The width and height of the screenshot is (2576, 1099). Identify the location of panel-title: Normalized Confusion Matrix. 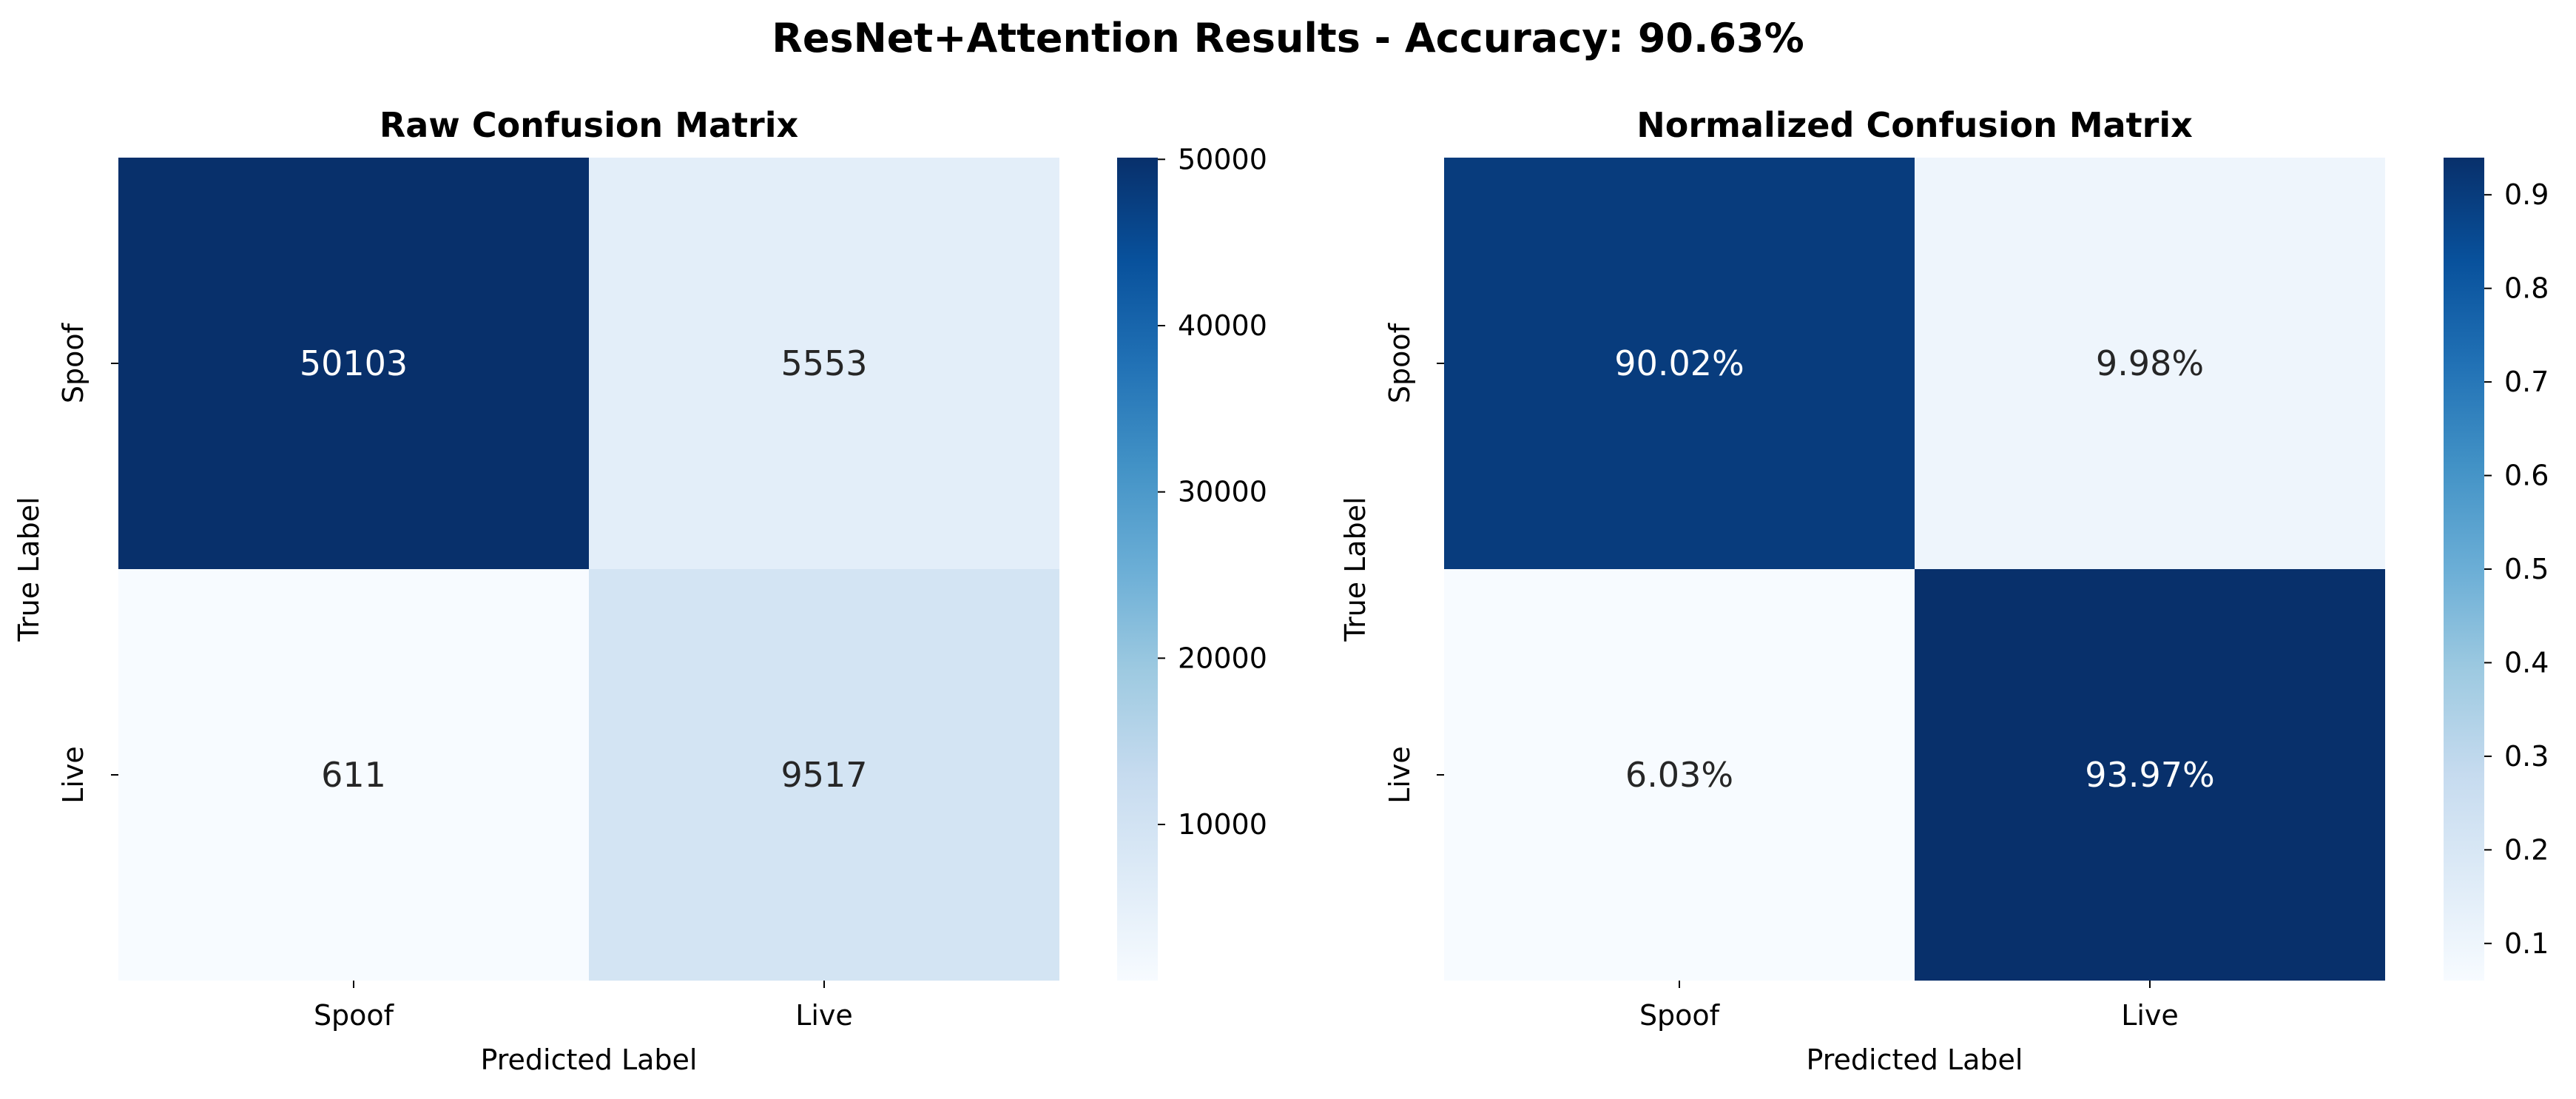
(1914, 125).